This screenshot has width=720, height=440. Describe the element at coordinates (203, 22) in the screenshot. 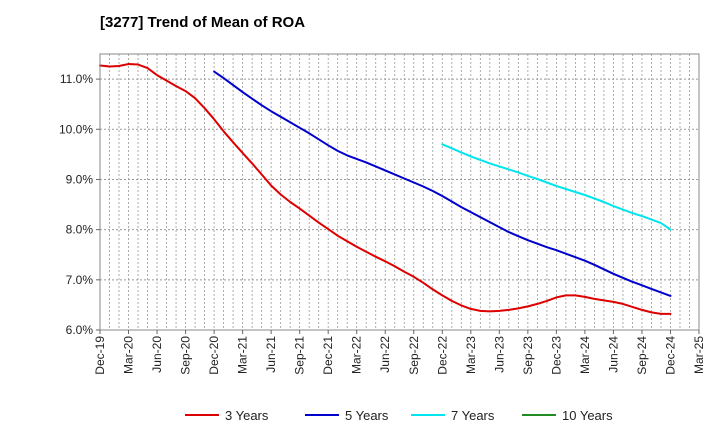

I see `chart-title: [3277] Trend of Mean of ROA` at that location.